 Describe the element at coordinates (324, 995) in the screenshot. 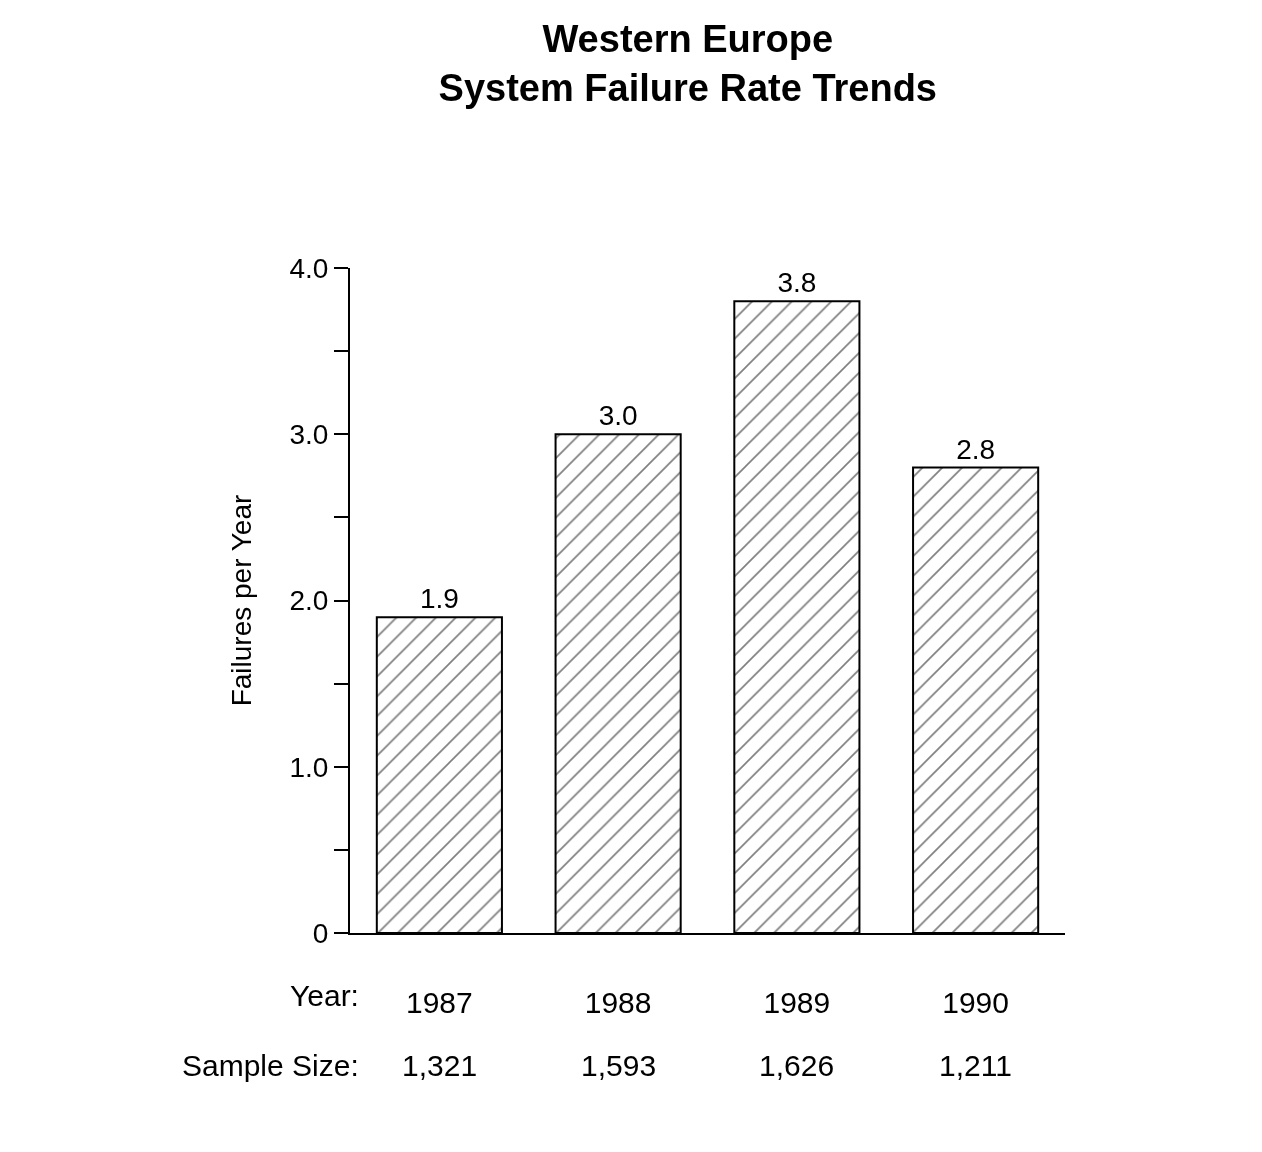

I see `text: Year:` at that location.